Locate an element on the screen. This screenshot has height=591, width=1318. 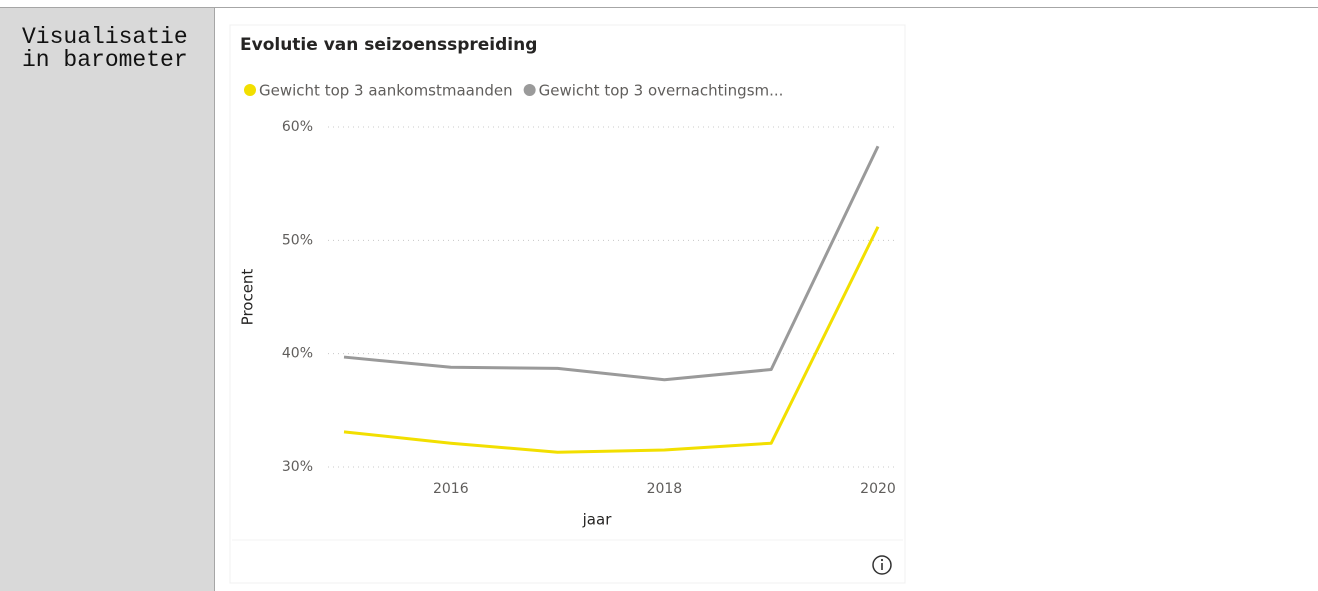
y-tick-label: 50% is located at coordinates (297, 240).